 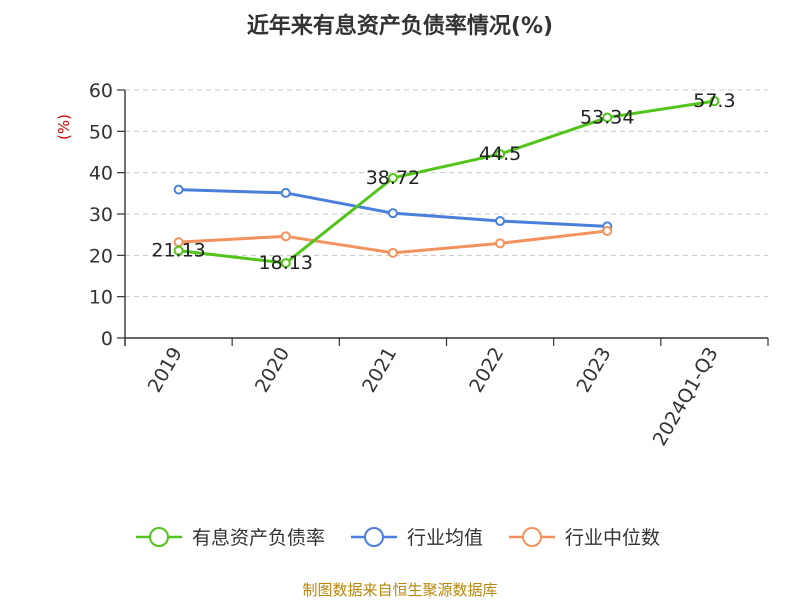 What do you see at coordinates (398, 538) in the screenshot?
I see `legend: 有息资产负债率 行业均值 行业中位数` at bounding box center [398, 538].